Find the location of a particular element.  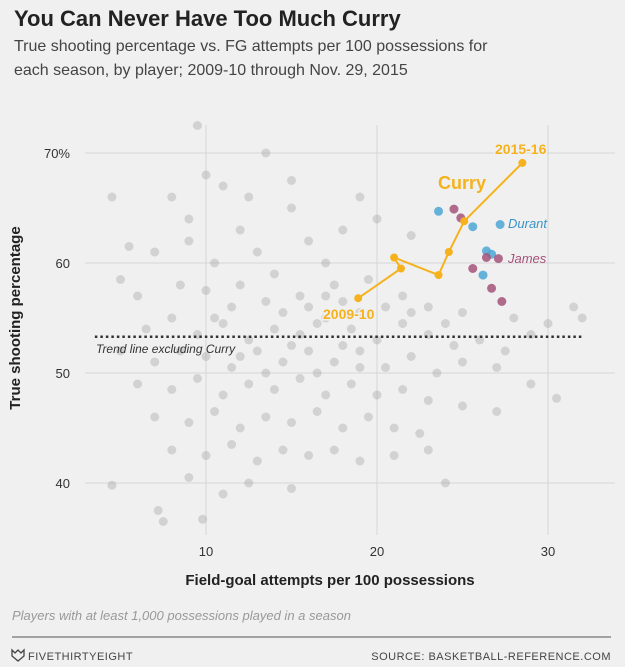

durant-label: Durant is located at coordinates (528, 223).